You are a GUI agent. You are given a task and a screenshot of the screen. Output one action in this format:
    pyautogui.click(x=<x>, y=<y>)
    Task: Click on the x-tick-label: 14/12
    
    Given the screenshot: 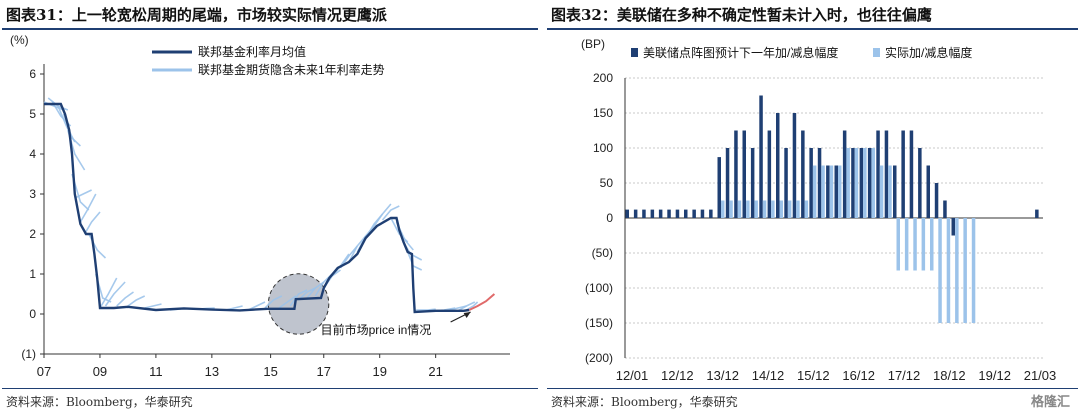 What is the action you would take?
    pyautogui.click(x=768, y=375)
    